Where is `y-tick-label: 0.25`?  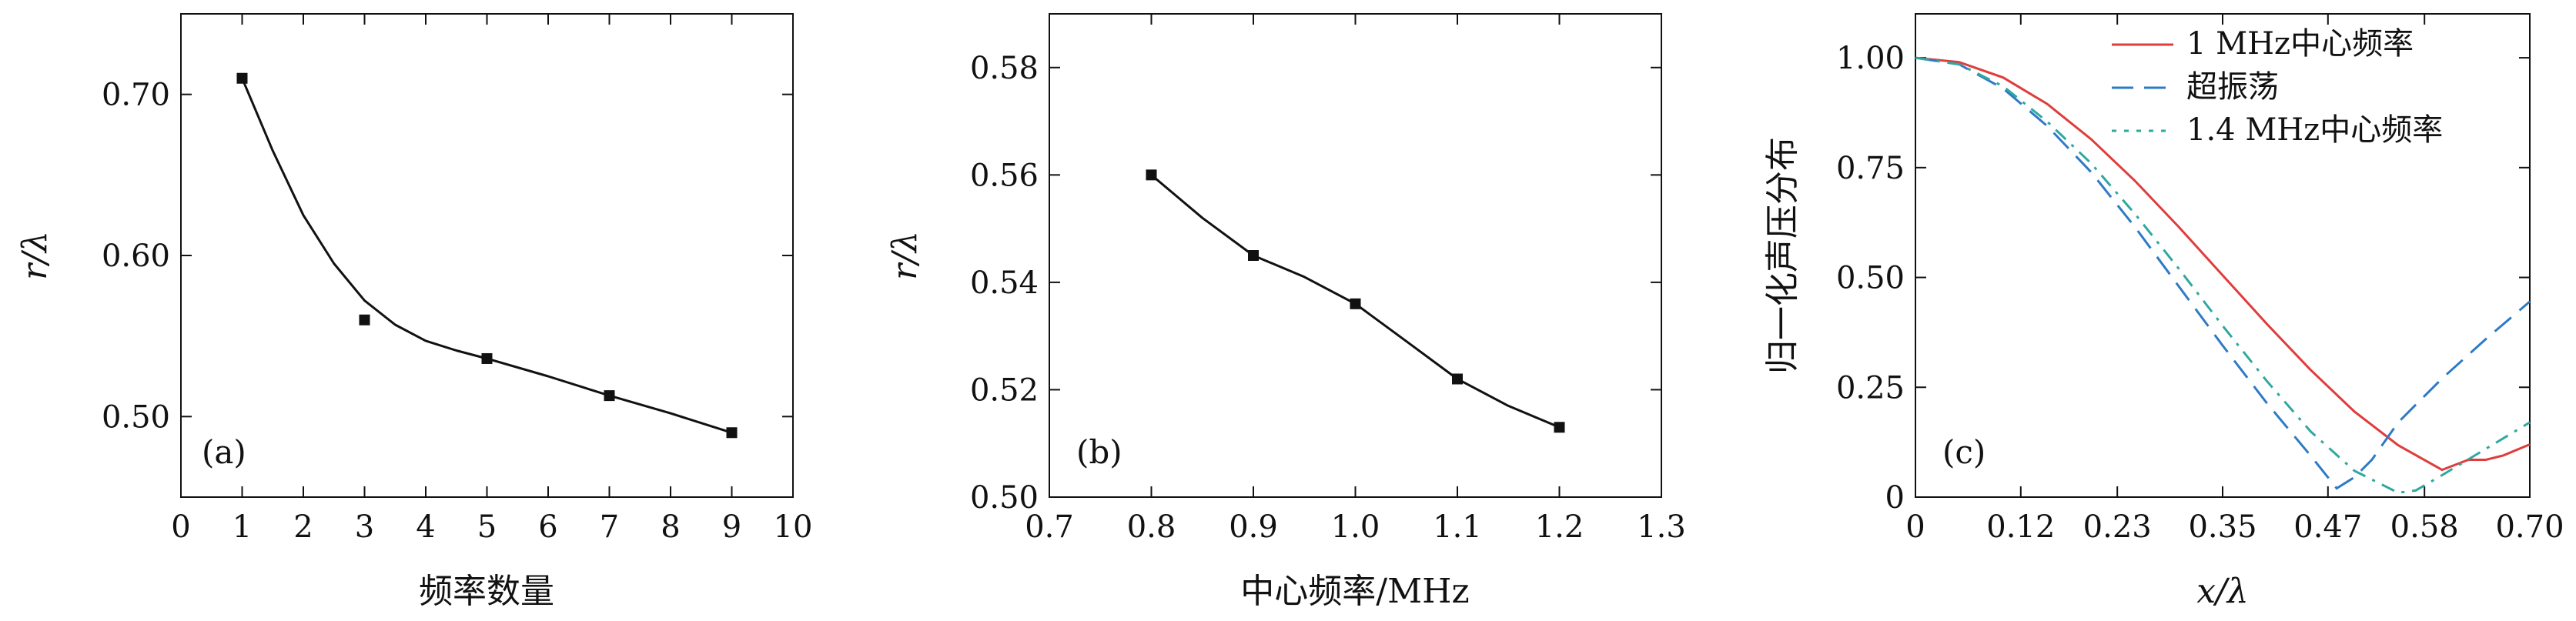
y-tick-label: 0.25 is located at coordinates (1870, 388).